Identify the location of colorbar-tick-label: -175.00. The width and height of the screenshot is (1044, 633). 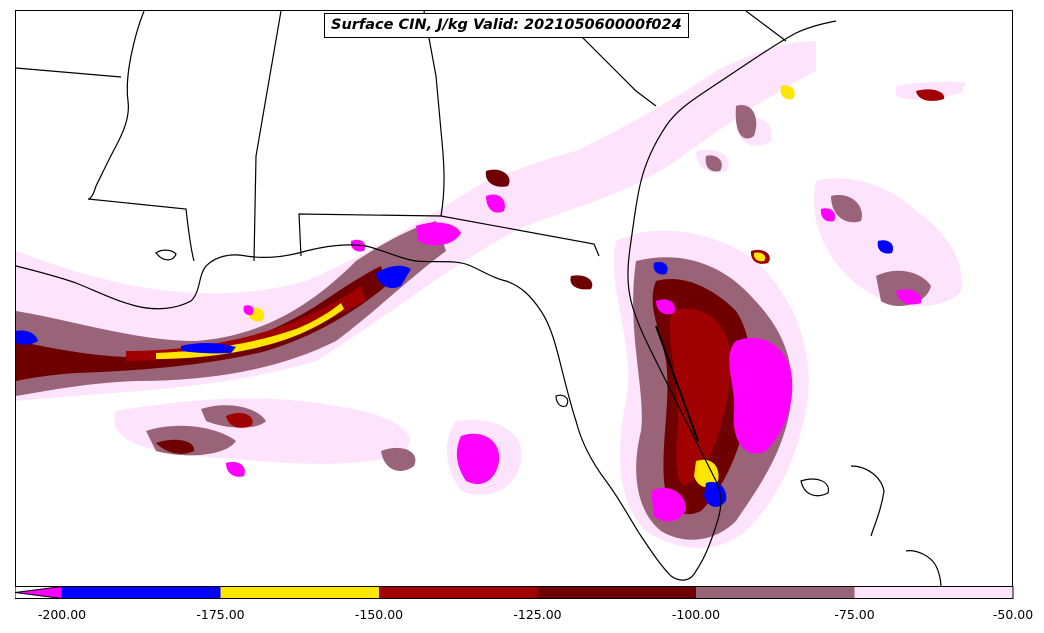
(220, 614).